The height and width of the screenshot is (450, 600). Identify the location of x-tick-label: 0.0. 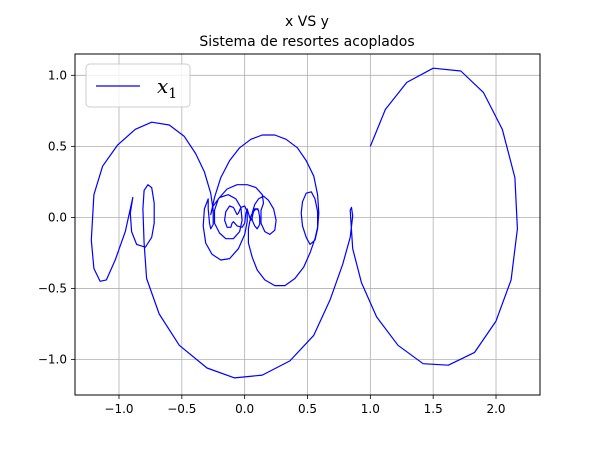
(244, 409).